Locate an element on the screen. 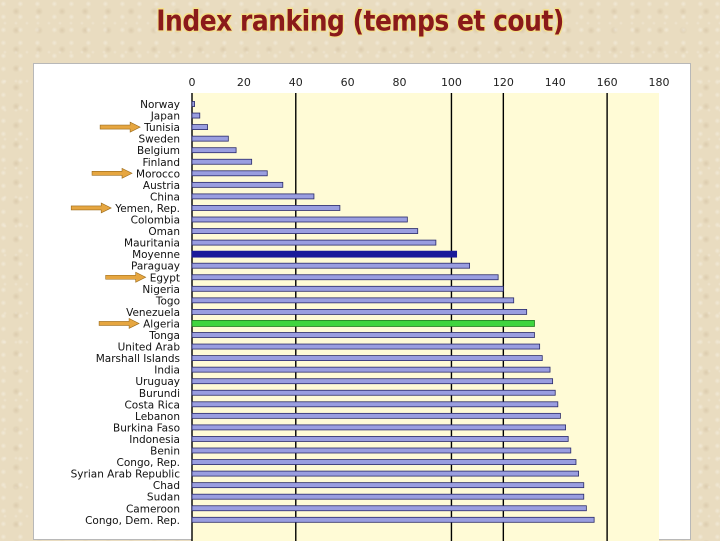 Image resolution: width=720 pixels, height=541 pixels. category-label: China is located at coordinates (165, 197).